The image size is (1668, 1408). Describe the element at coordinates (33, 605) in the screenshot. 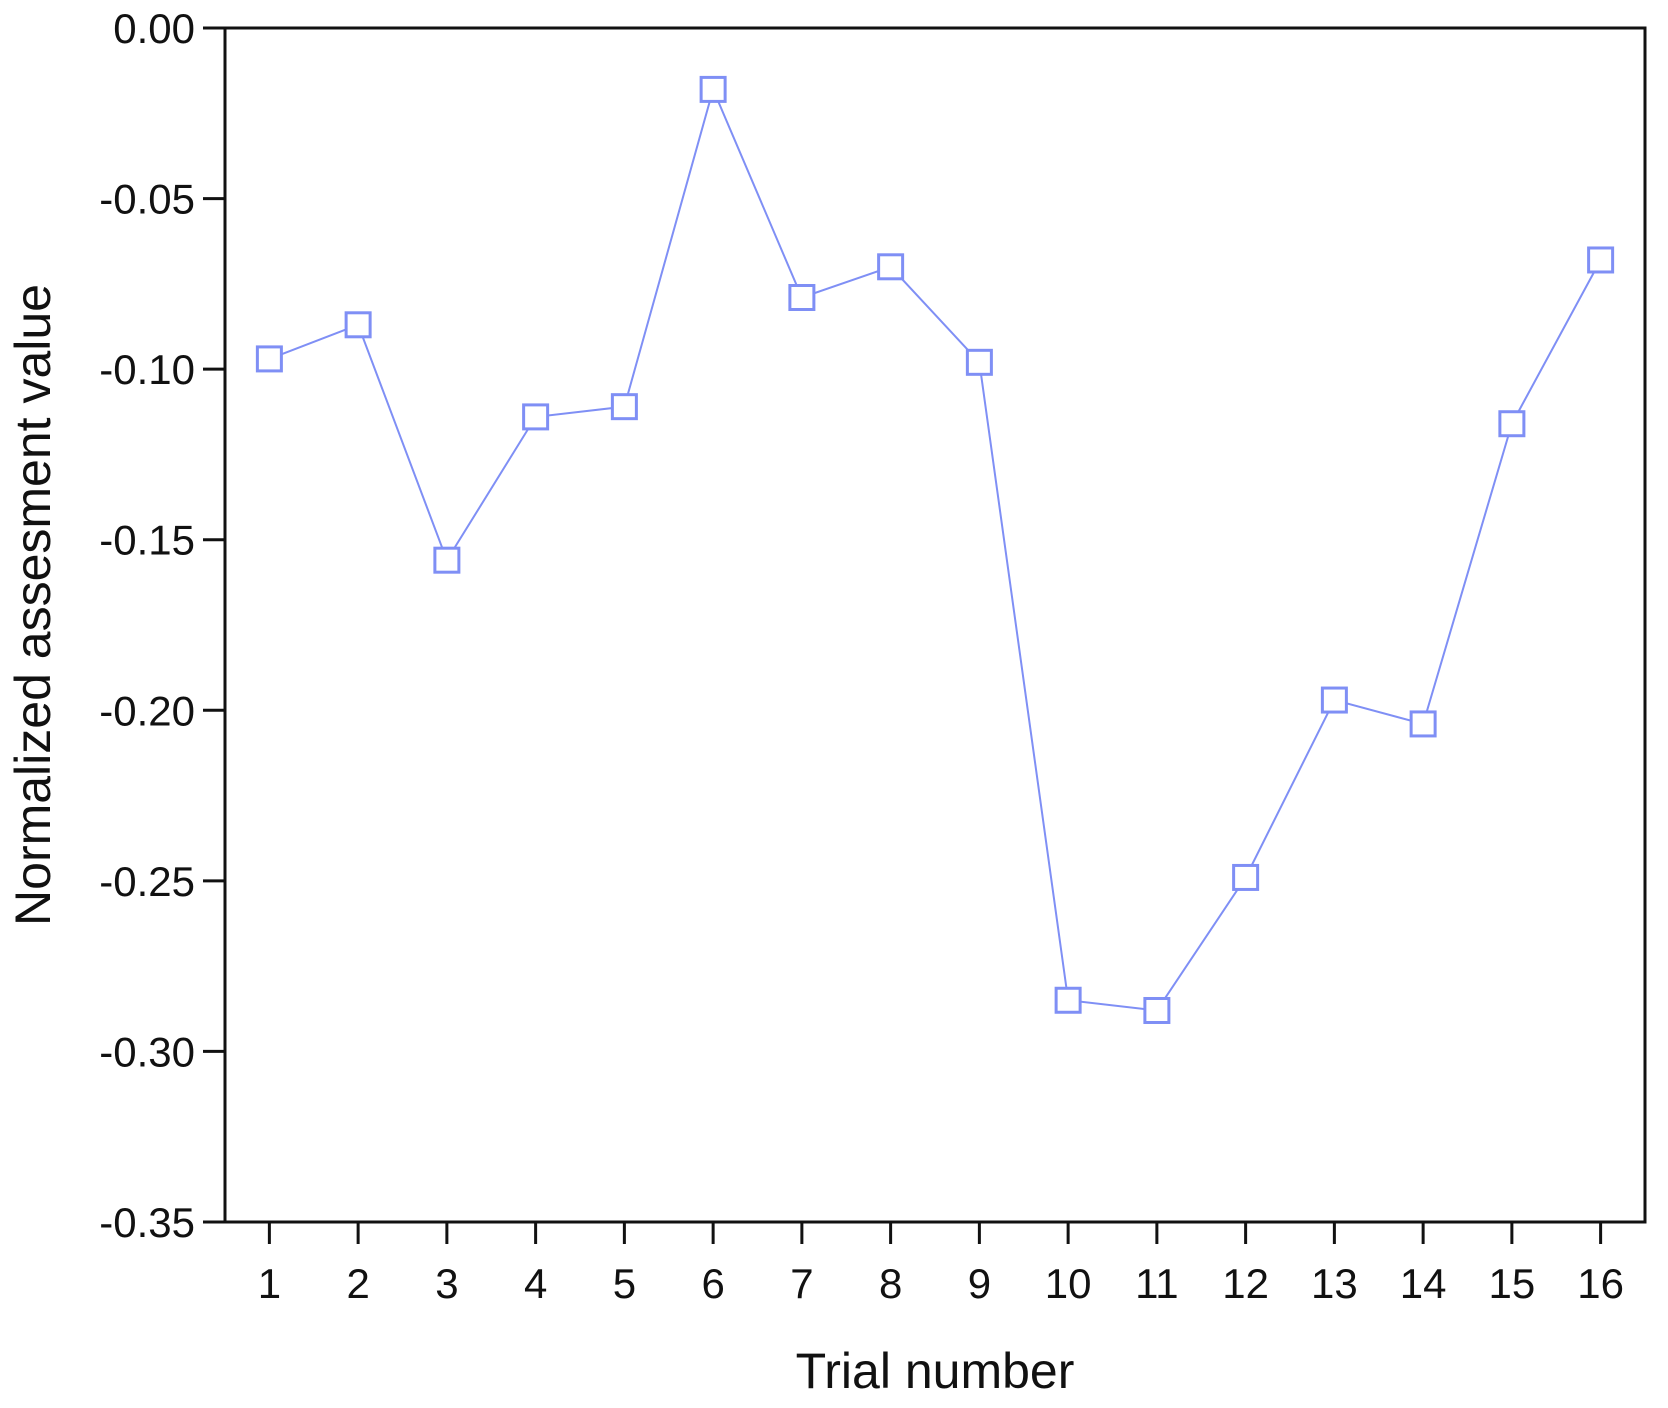

I see `y-axis-title: Normalized assesment value` at that location.